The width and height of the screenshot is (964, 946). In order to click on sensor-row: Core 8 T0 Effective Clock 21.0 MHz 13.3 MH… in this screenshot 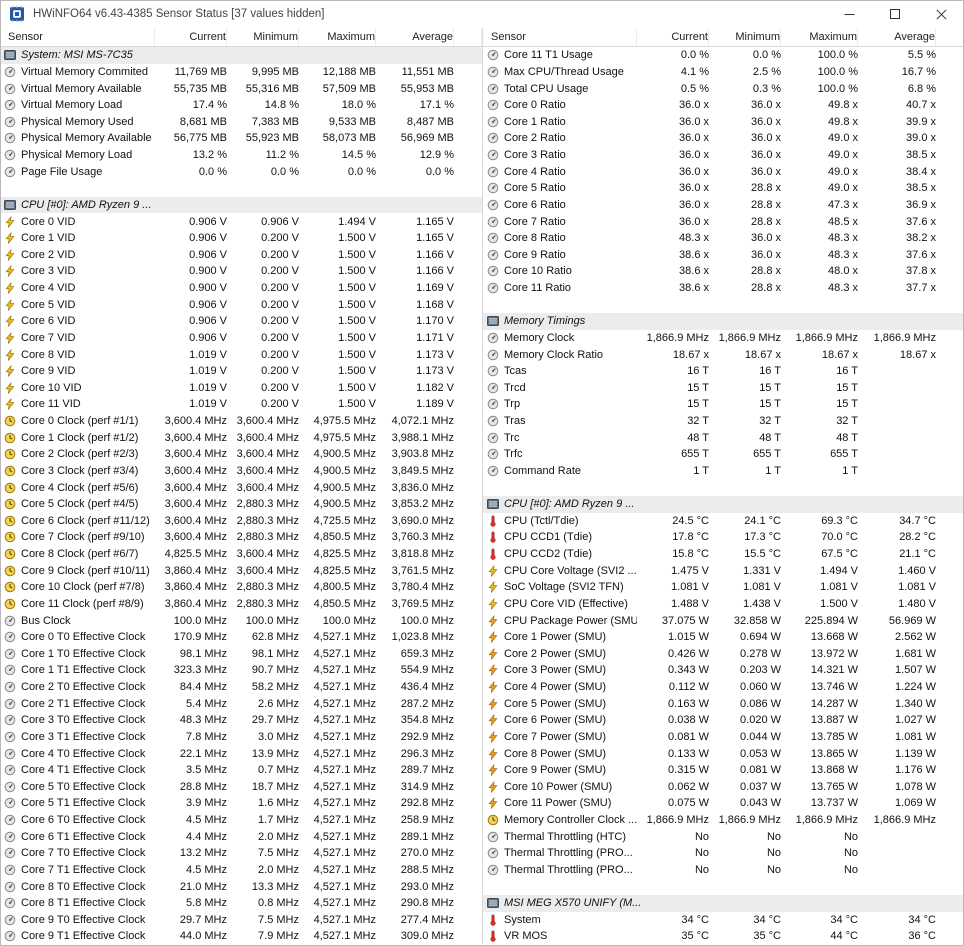, I will do `click(241, 886)`.